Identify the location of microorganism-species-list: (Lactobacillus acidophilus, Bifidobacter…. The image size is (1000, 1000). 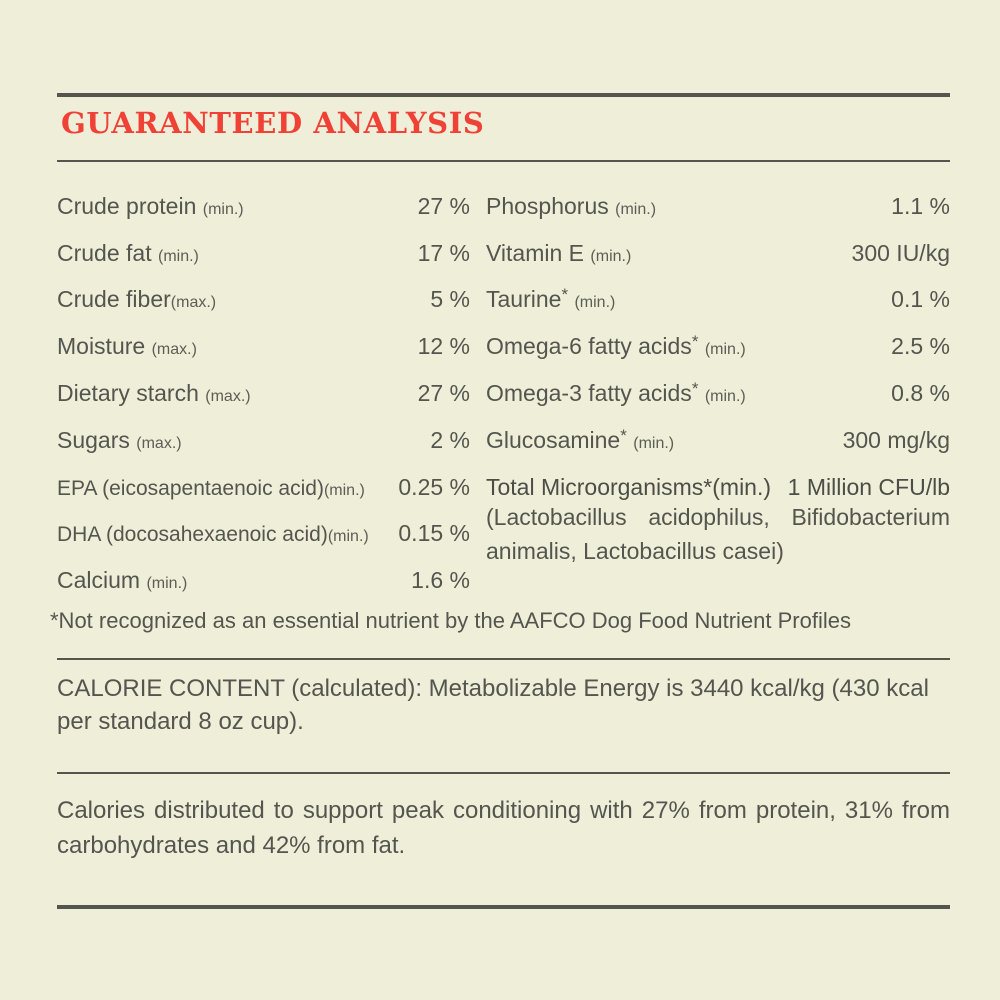
(718, 533).